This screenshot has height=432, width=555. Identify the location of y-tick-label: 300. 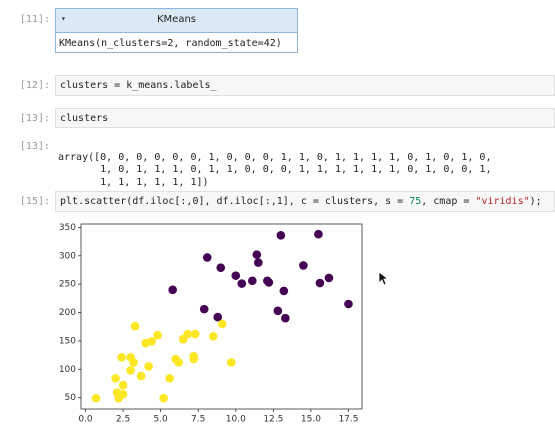
(67, 256).